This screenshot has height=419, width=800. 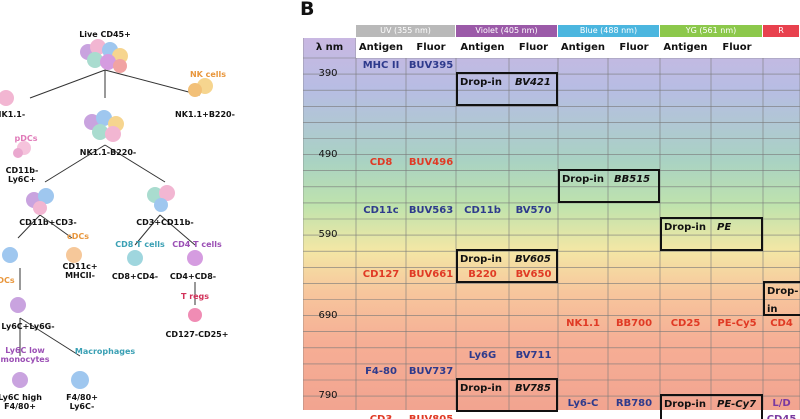 What do you see at coordinates (195, 296) in the screenshot?
I see `gating-node-label: T regs` at bounding box center [195, 296].